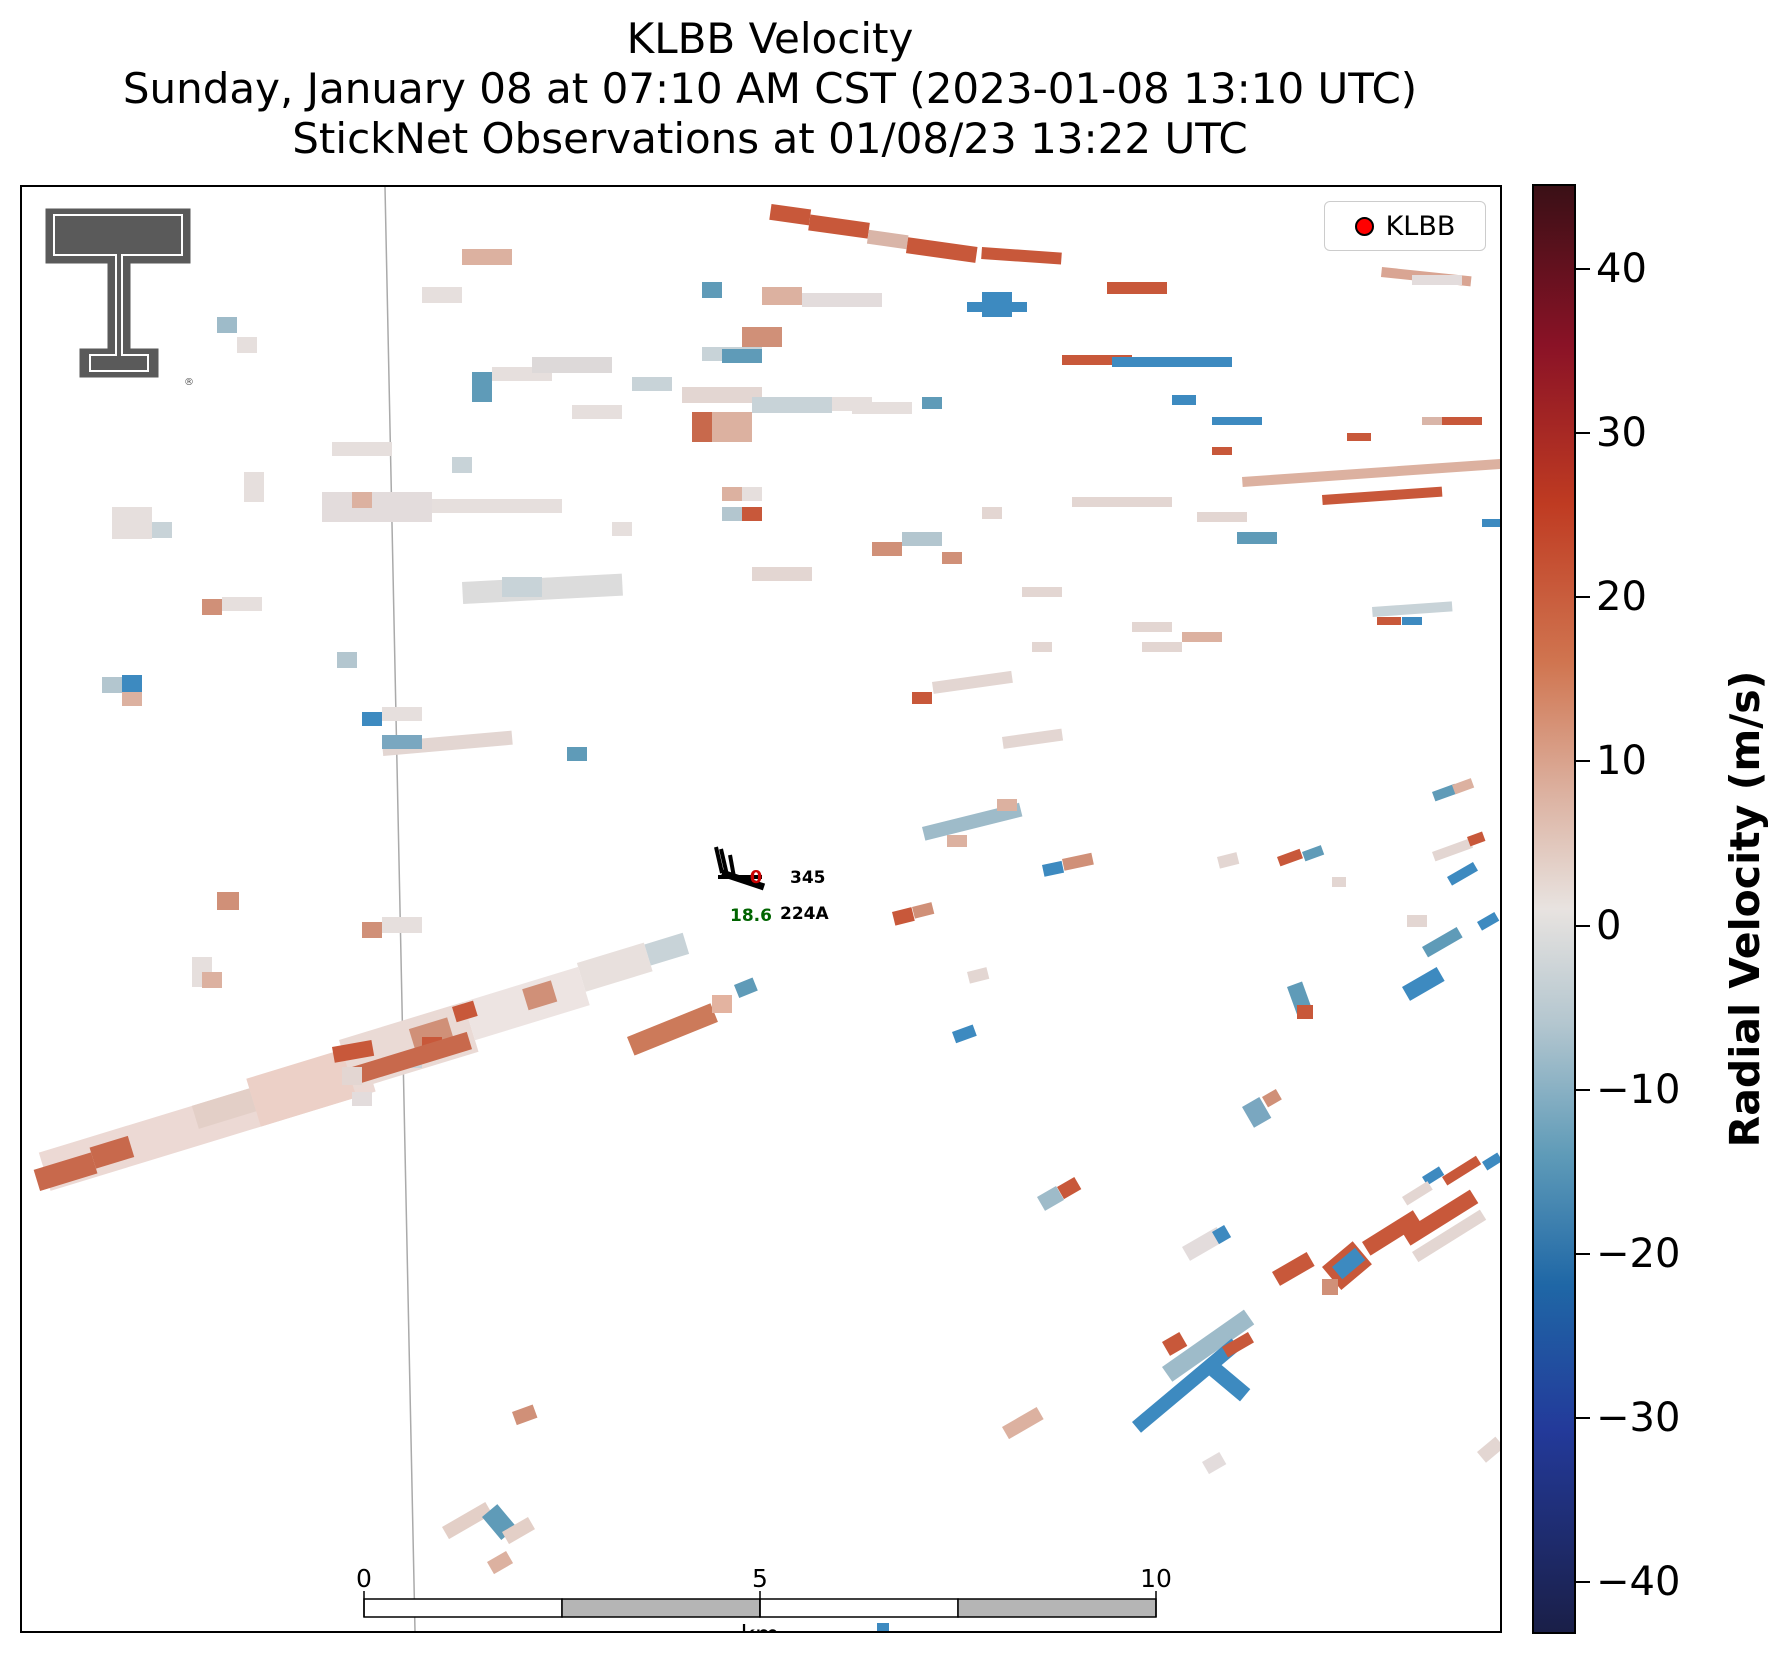  Describe the element at coordinates (118, 296) in the screenshot. I see `texas-tech-logo: ®` at that location.